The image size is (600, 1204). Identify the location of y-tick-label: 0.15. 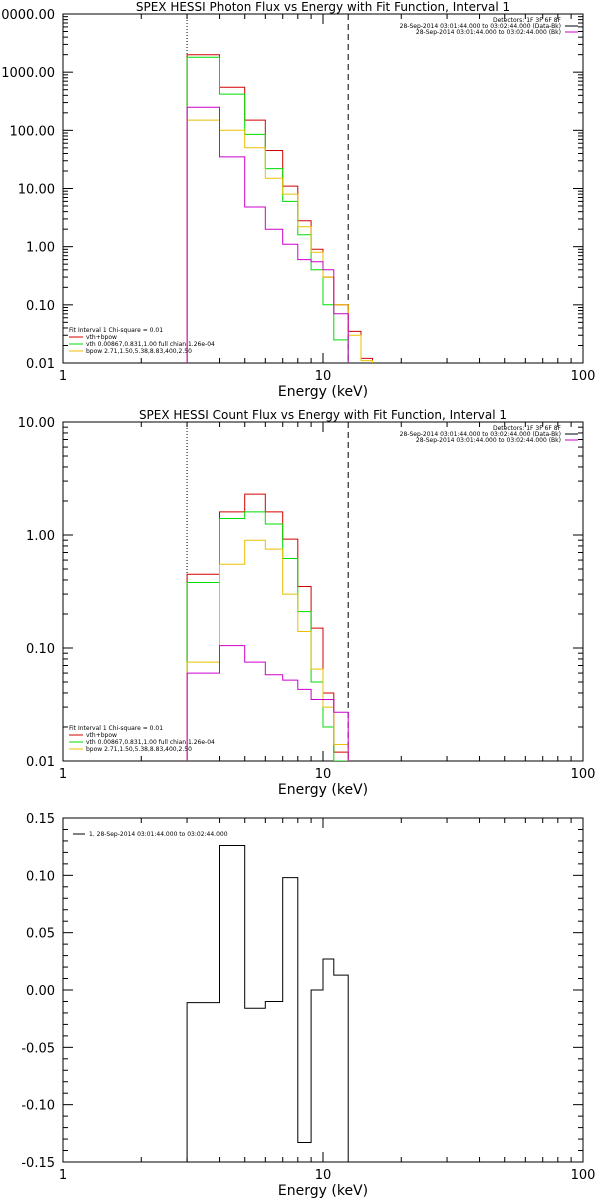
(40, 819).